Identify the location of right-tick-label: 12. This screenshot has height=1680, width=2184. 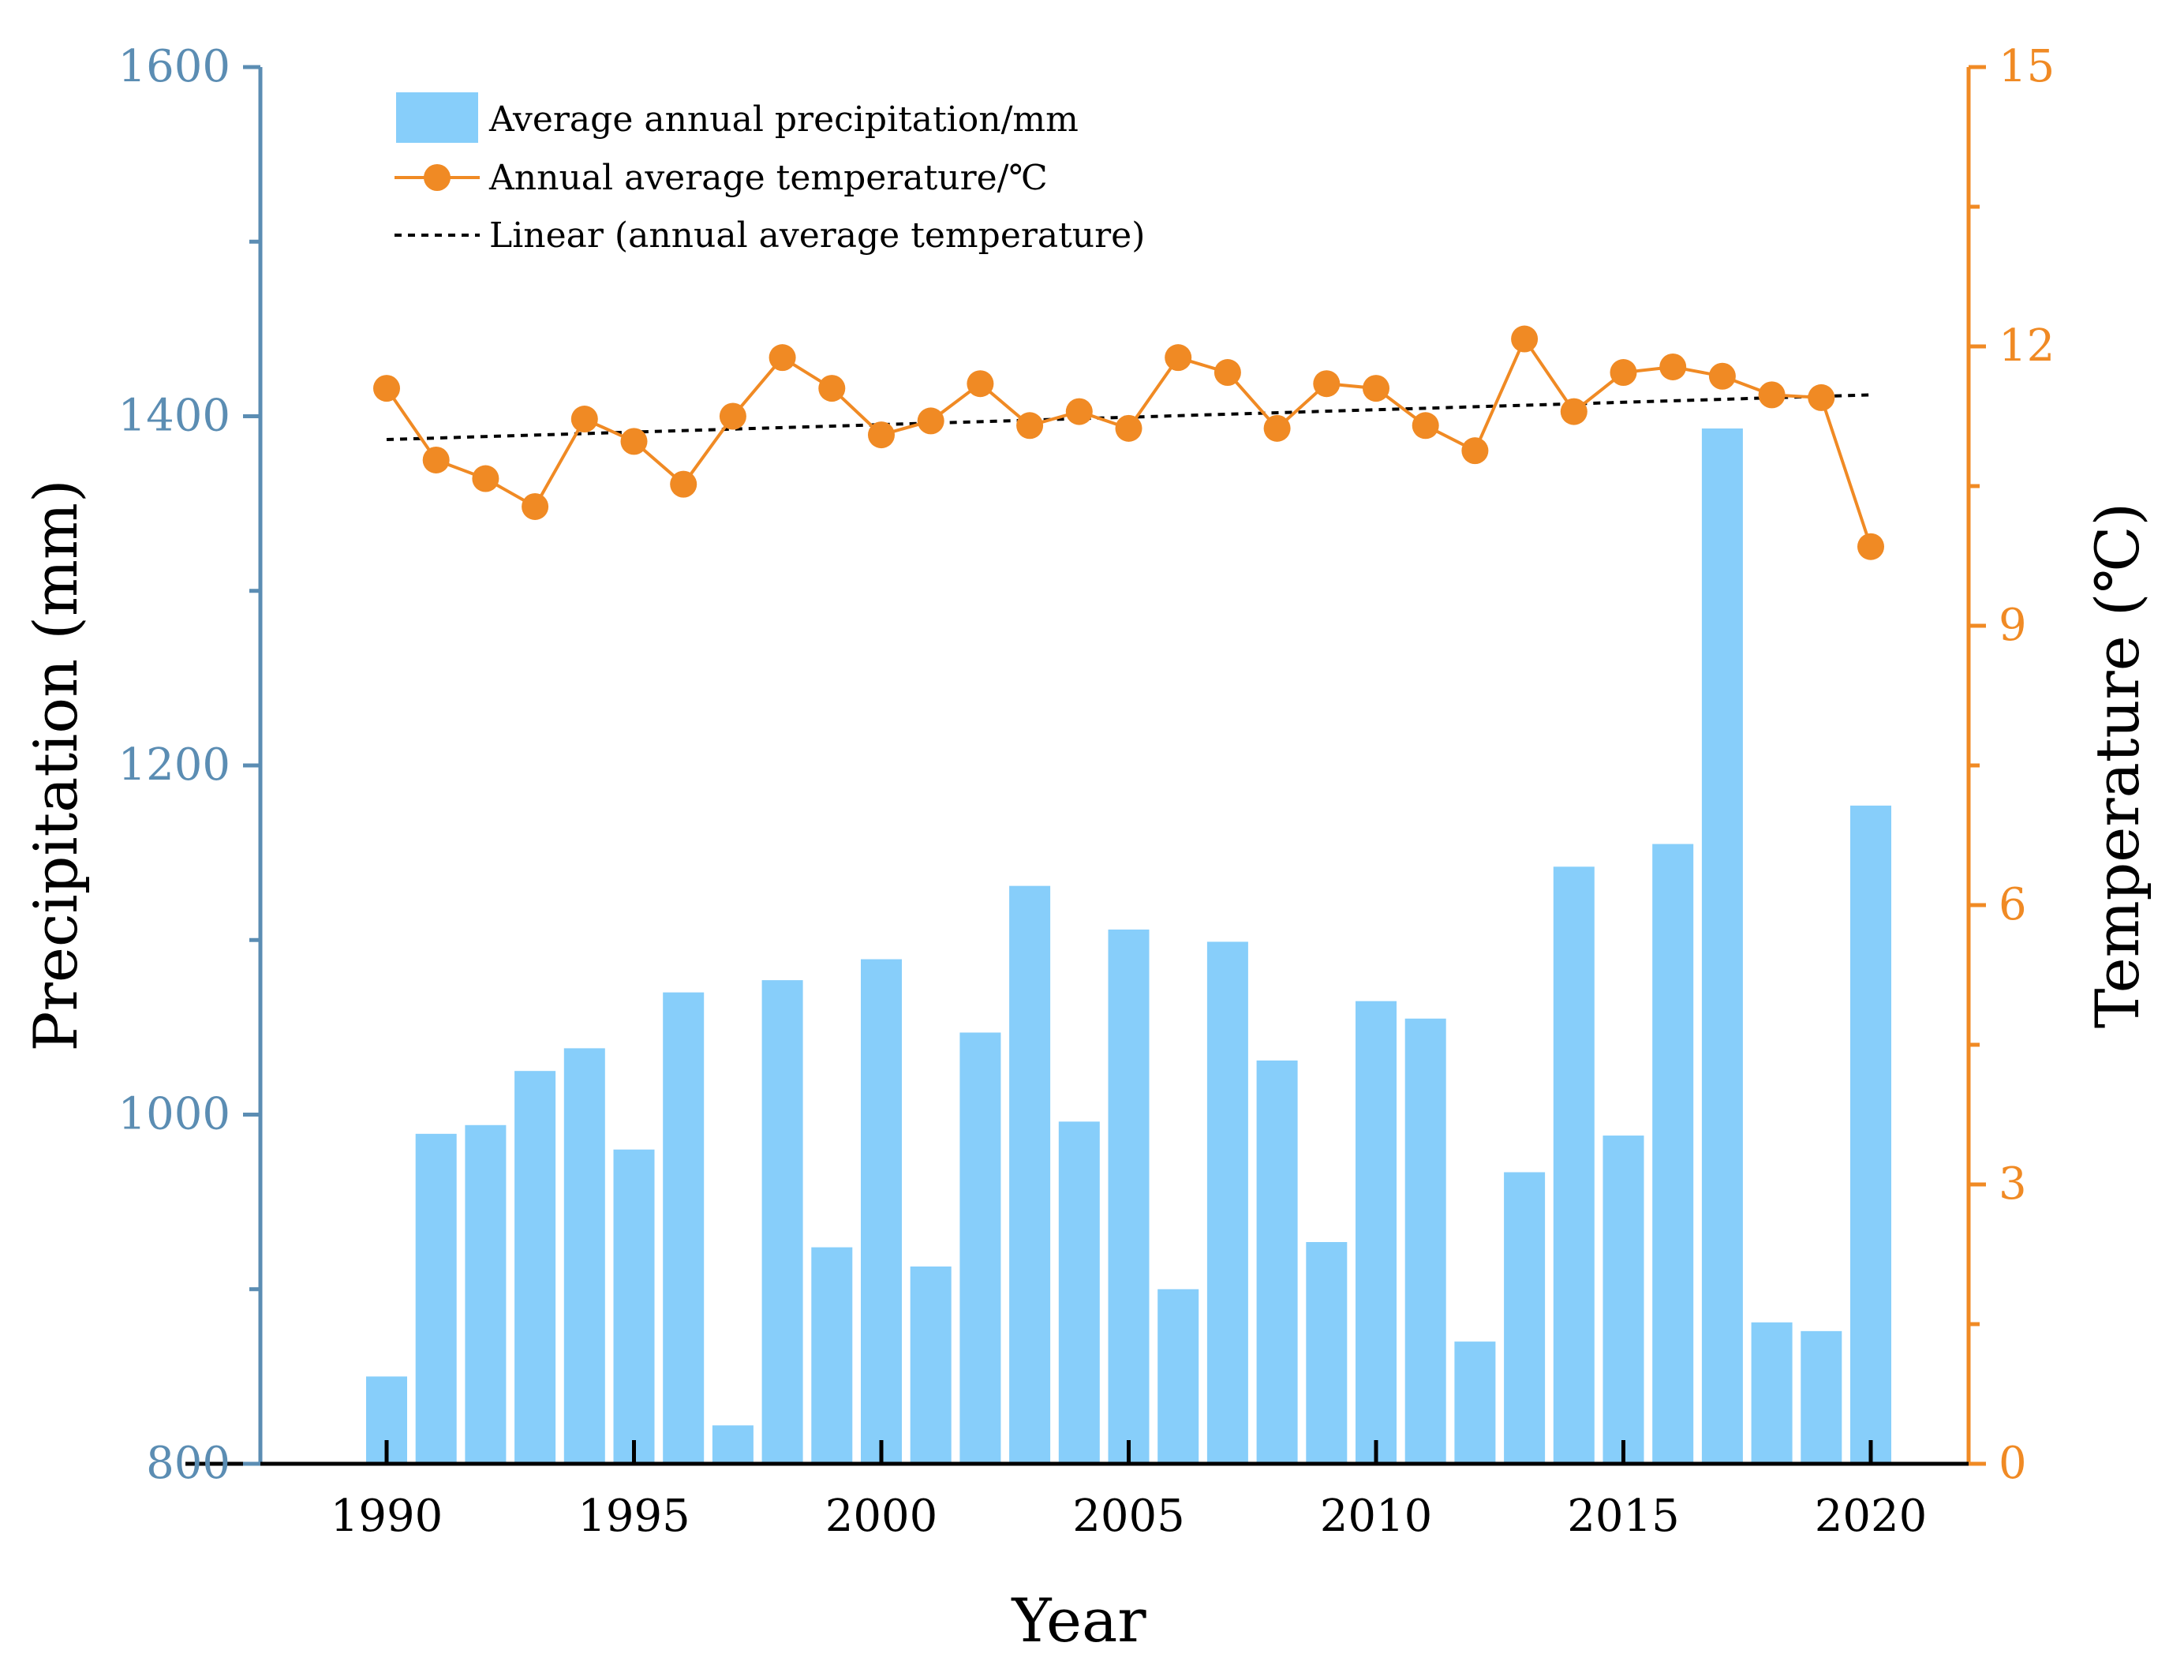
(2027, 346).